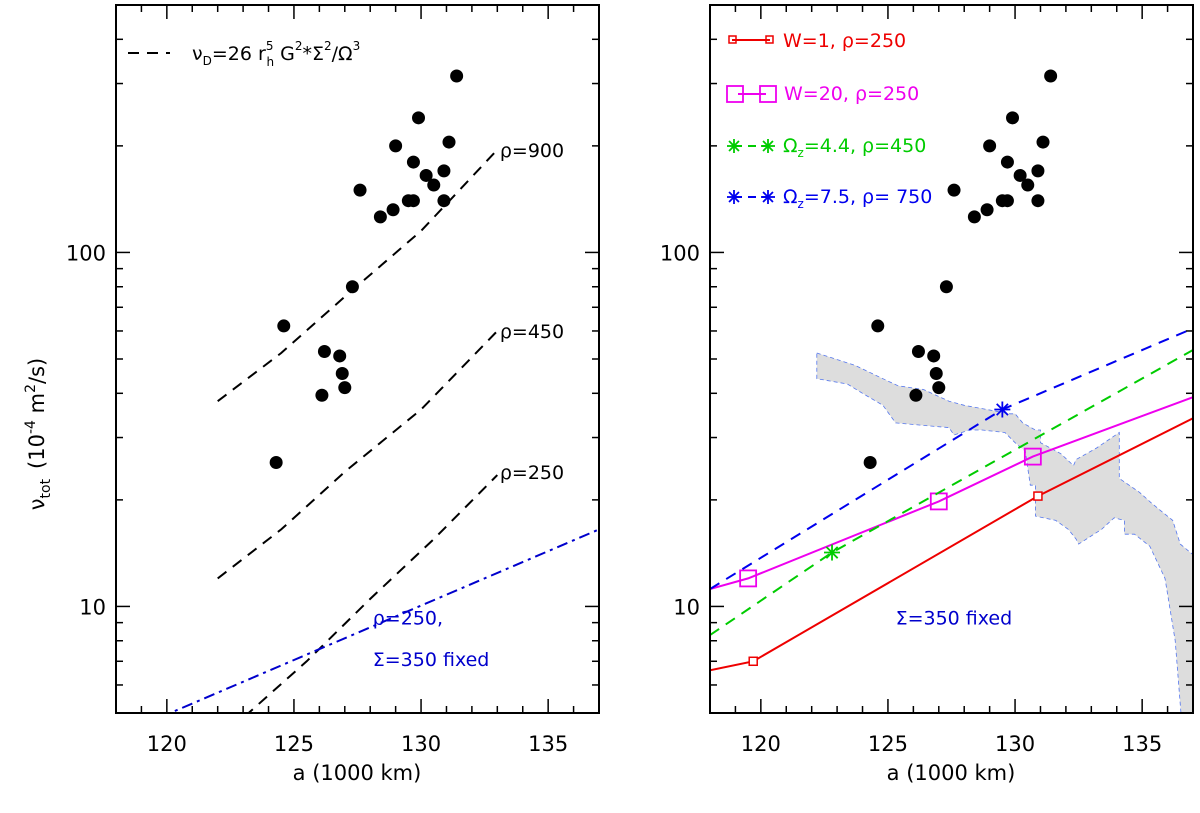 The image size is (1200, 813). I want to click on right-x-axis-label: a (1000 km), so click(951, 773).